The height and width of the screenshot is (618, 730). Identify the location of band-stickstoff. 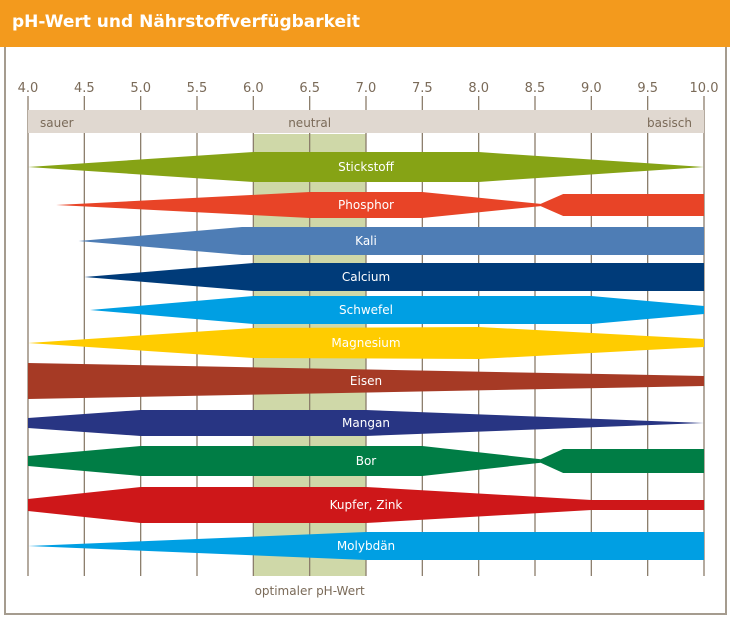
(366, 167).